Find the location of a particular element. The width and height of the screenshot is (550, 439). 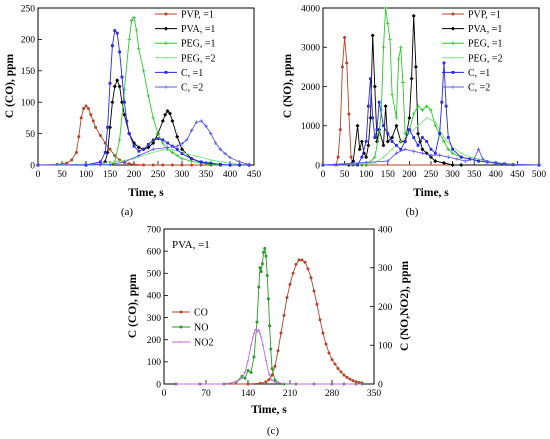

x-tick-label: 210 is located at coordinates (290, 394).